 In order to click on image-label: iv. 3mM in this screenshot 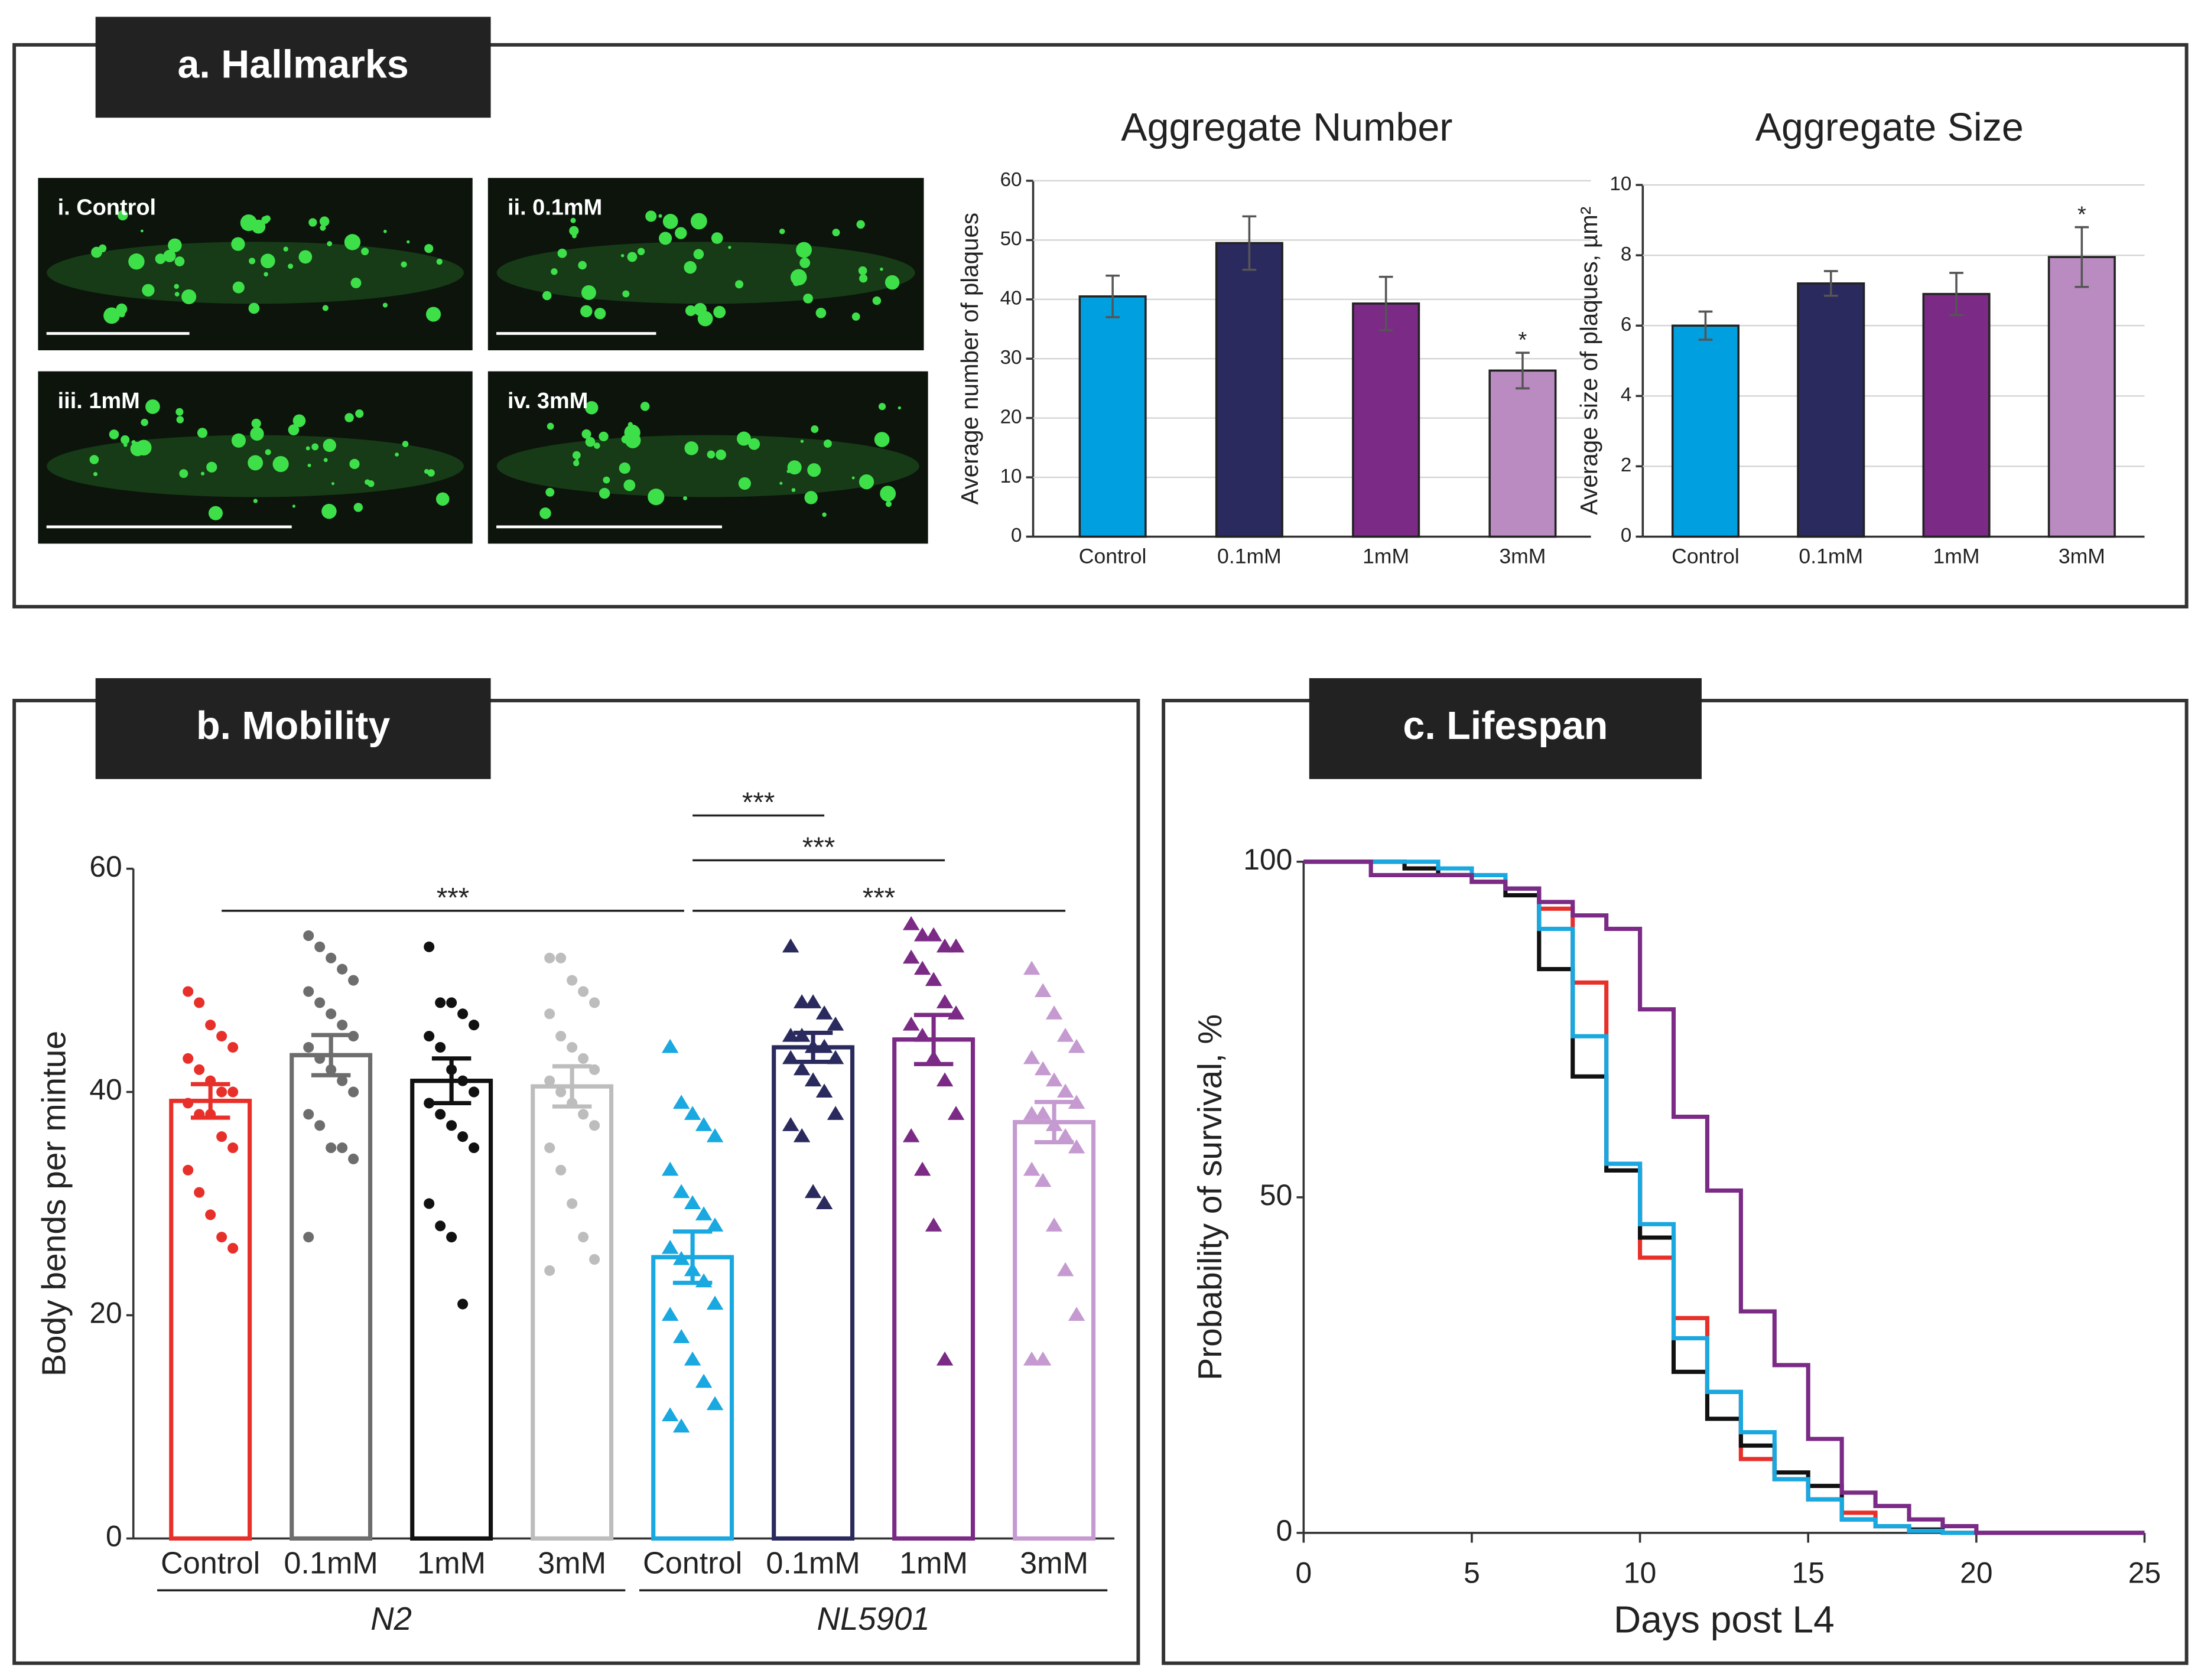, I will do `click(548, 401)`.